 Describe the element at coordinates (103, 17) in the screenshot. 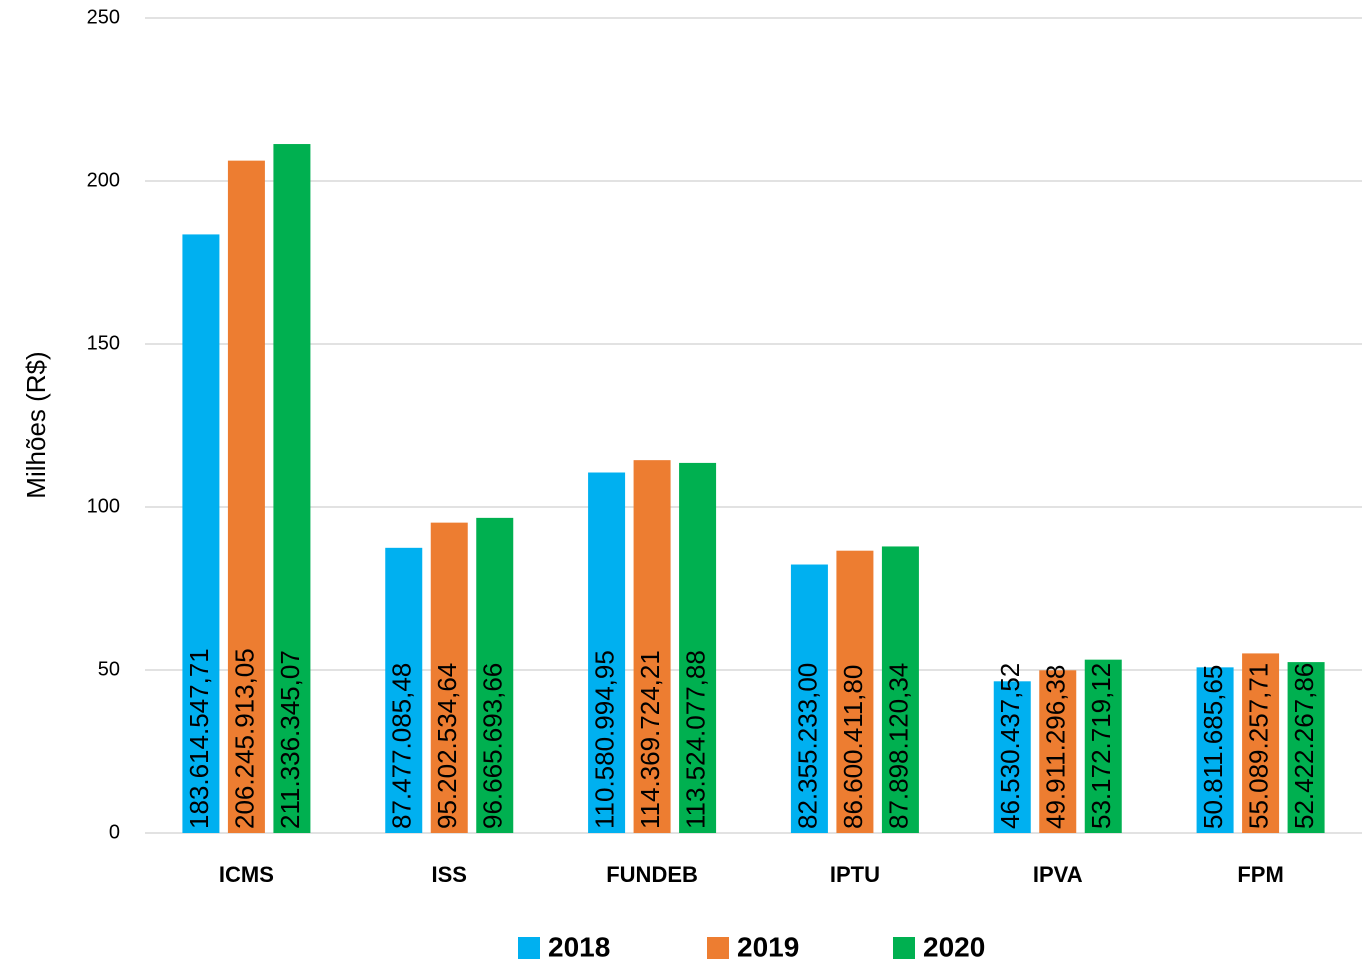

I see `y-tick-label: 250` at that location.